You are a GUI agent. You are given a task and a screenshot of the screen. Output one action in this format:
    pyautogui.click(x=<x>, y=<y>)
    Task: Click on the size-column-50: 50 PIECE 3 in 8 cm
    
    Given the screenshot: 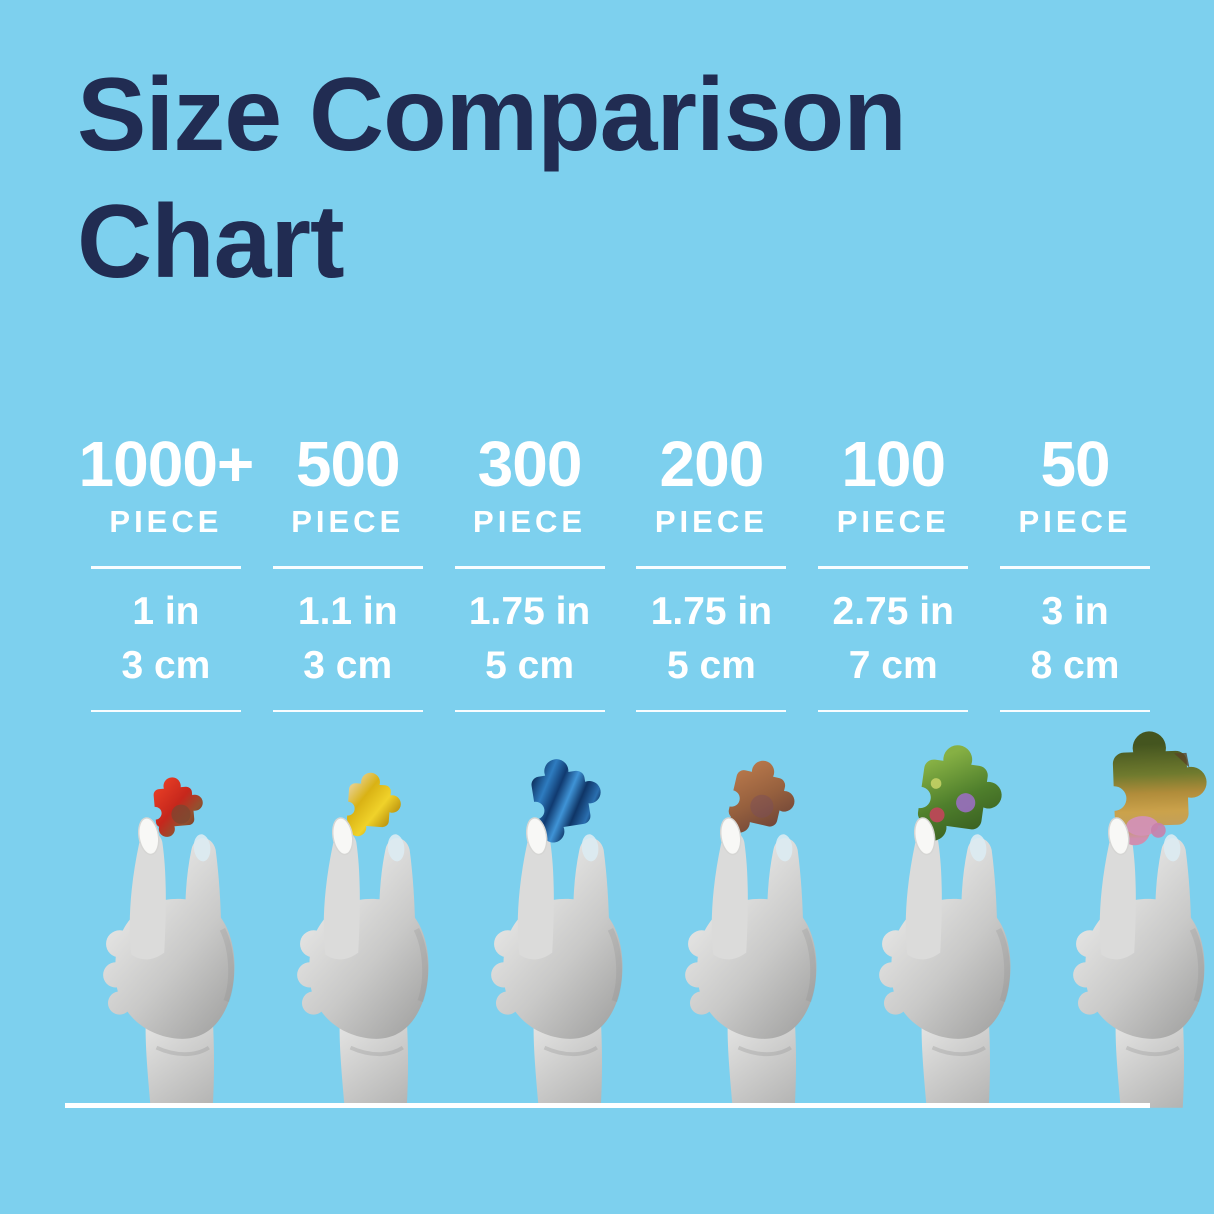 What is the action you would take?
    pyautogui.click(x=1075, y=570)
    